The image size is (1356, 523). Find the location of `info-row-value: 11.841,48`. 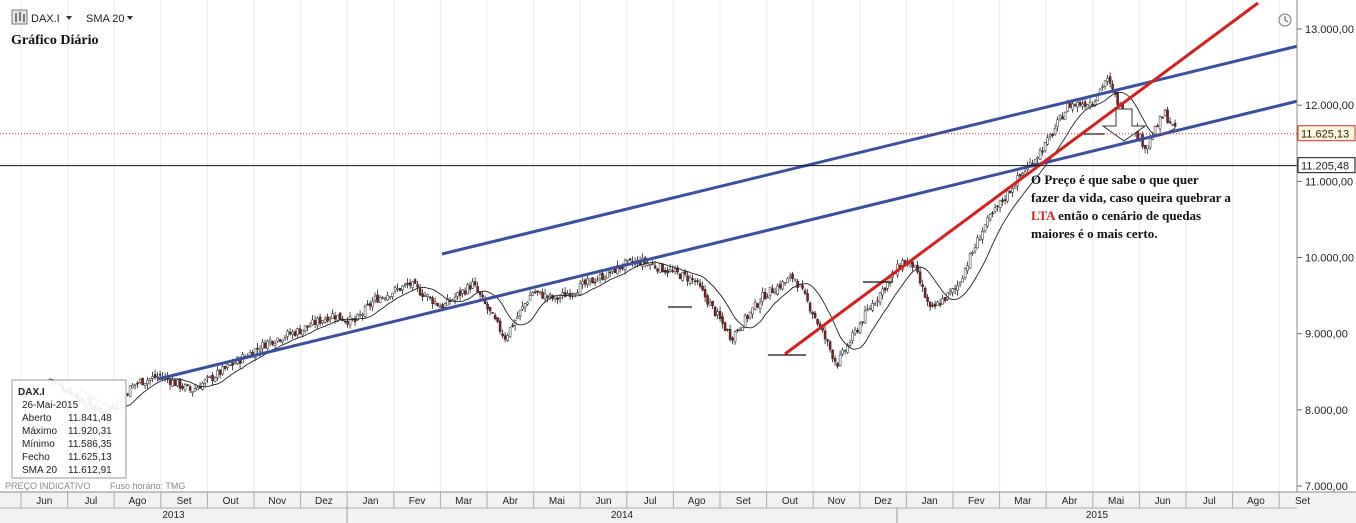

info-row-value: 11.841,48 is located at coordinates (90, 418).